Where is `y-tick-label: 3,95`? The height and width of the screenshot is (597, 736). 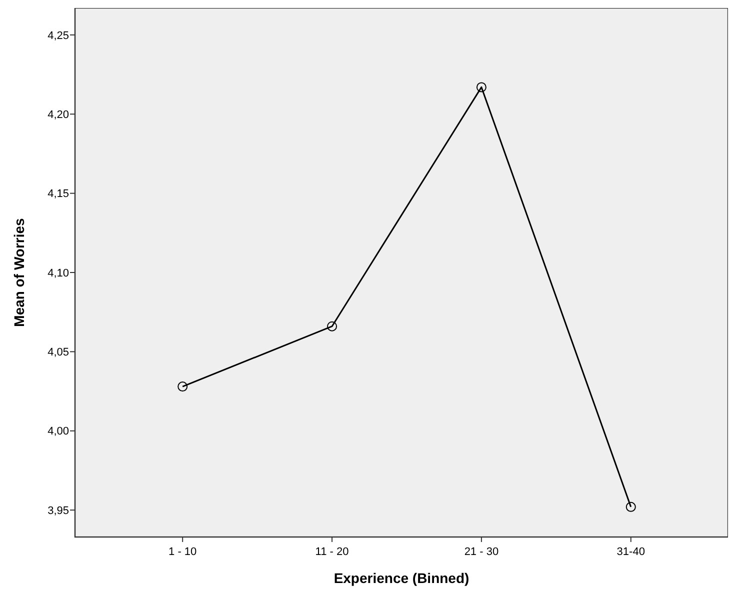 y-tick-label: 3,95 is located at coordinates (58, 510).